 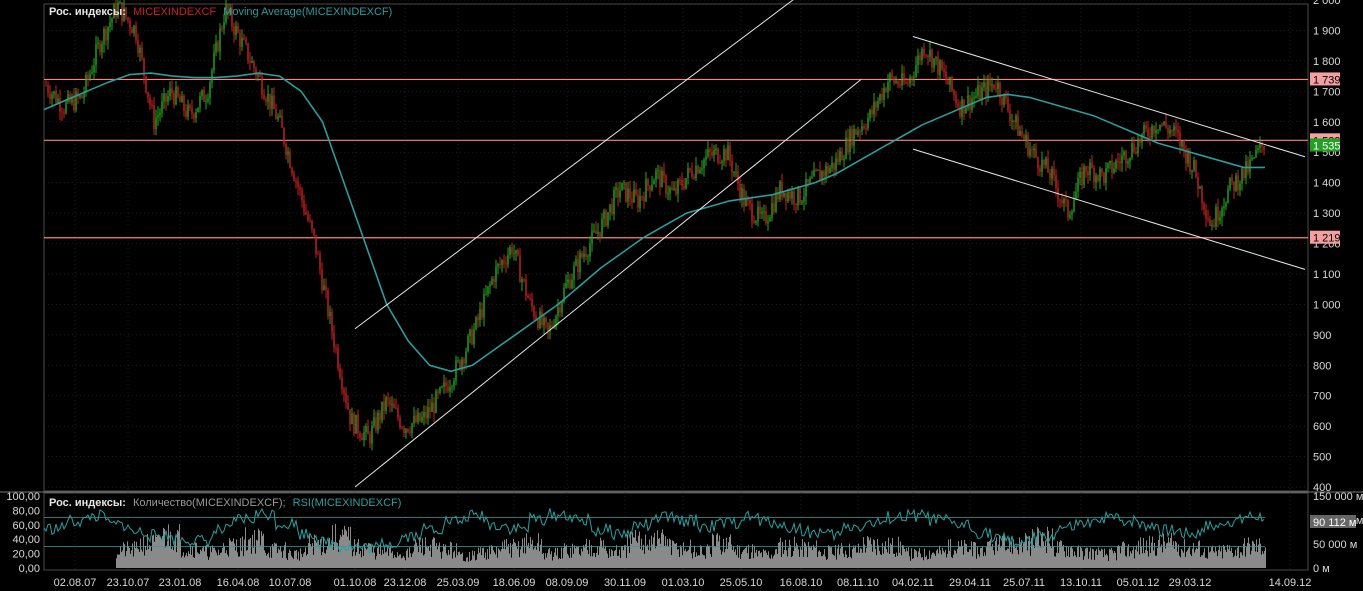 I want to click on volume-tick-label: 0 м, so click(x=1321, y=569).